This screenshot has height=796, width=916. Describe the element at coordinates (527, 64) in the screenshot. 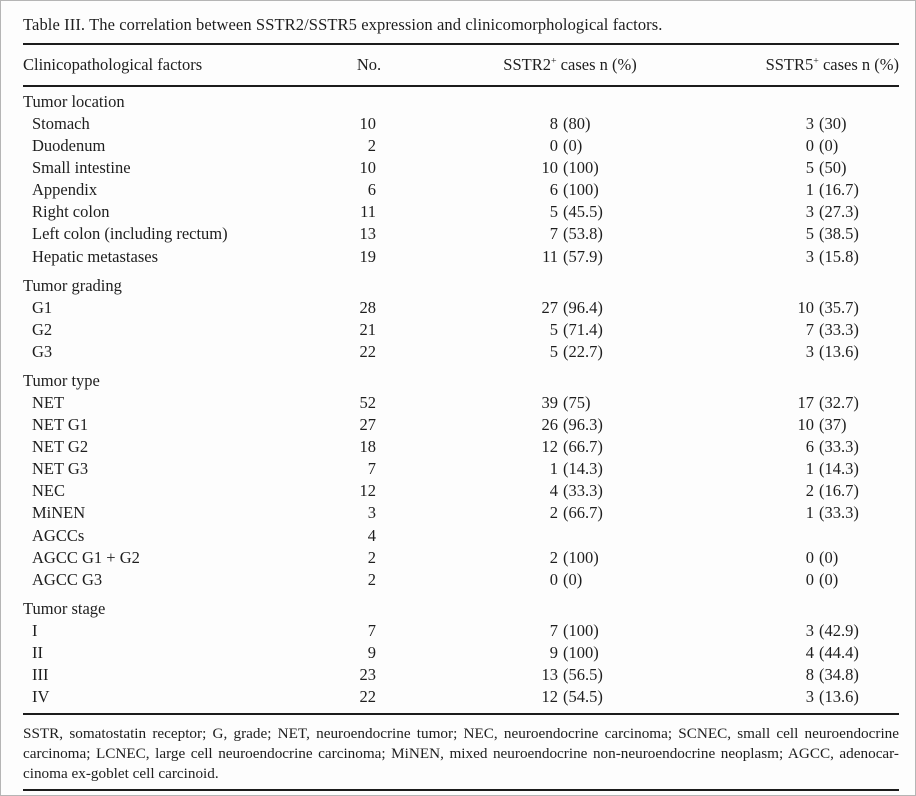

I see `sstr2-label: SSTR2` at that location.